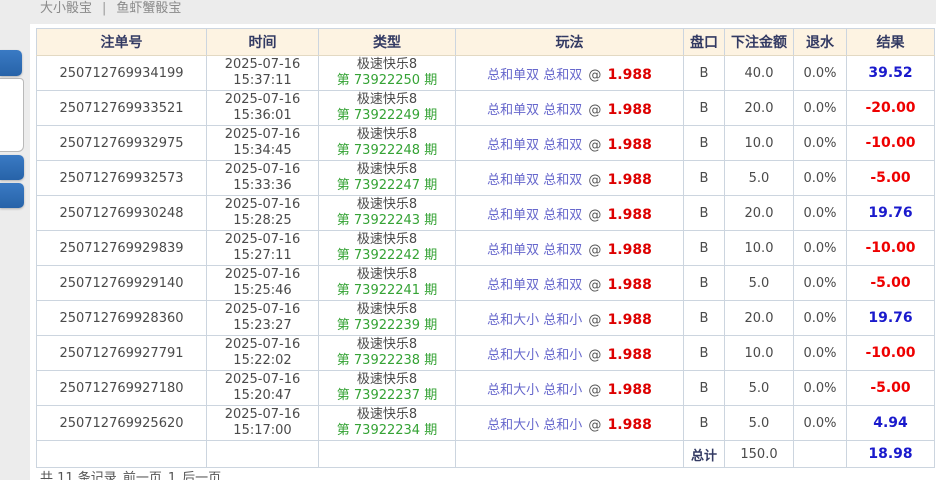 This screenshot has width=936, height=480. Describe the element at coordinates (890, 454) in the screenshot. I see `total-result: 18.98` at that location.